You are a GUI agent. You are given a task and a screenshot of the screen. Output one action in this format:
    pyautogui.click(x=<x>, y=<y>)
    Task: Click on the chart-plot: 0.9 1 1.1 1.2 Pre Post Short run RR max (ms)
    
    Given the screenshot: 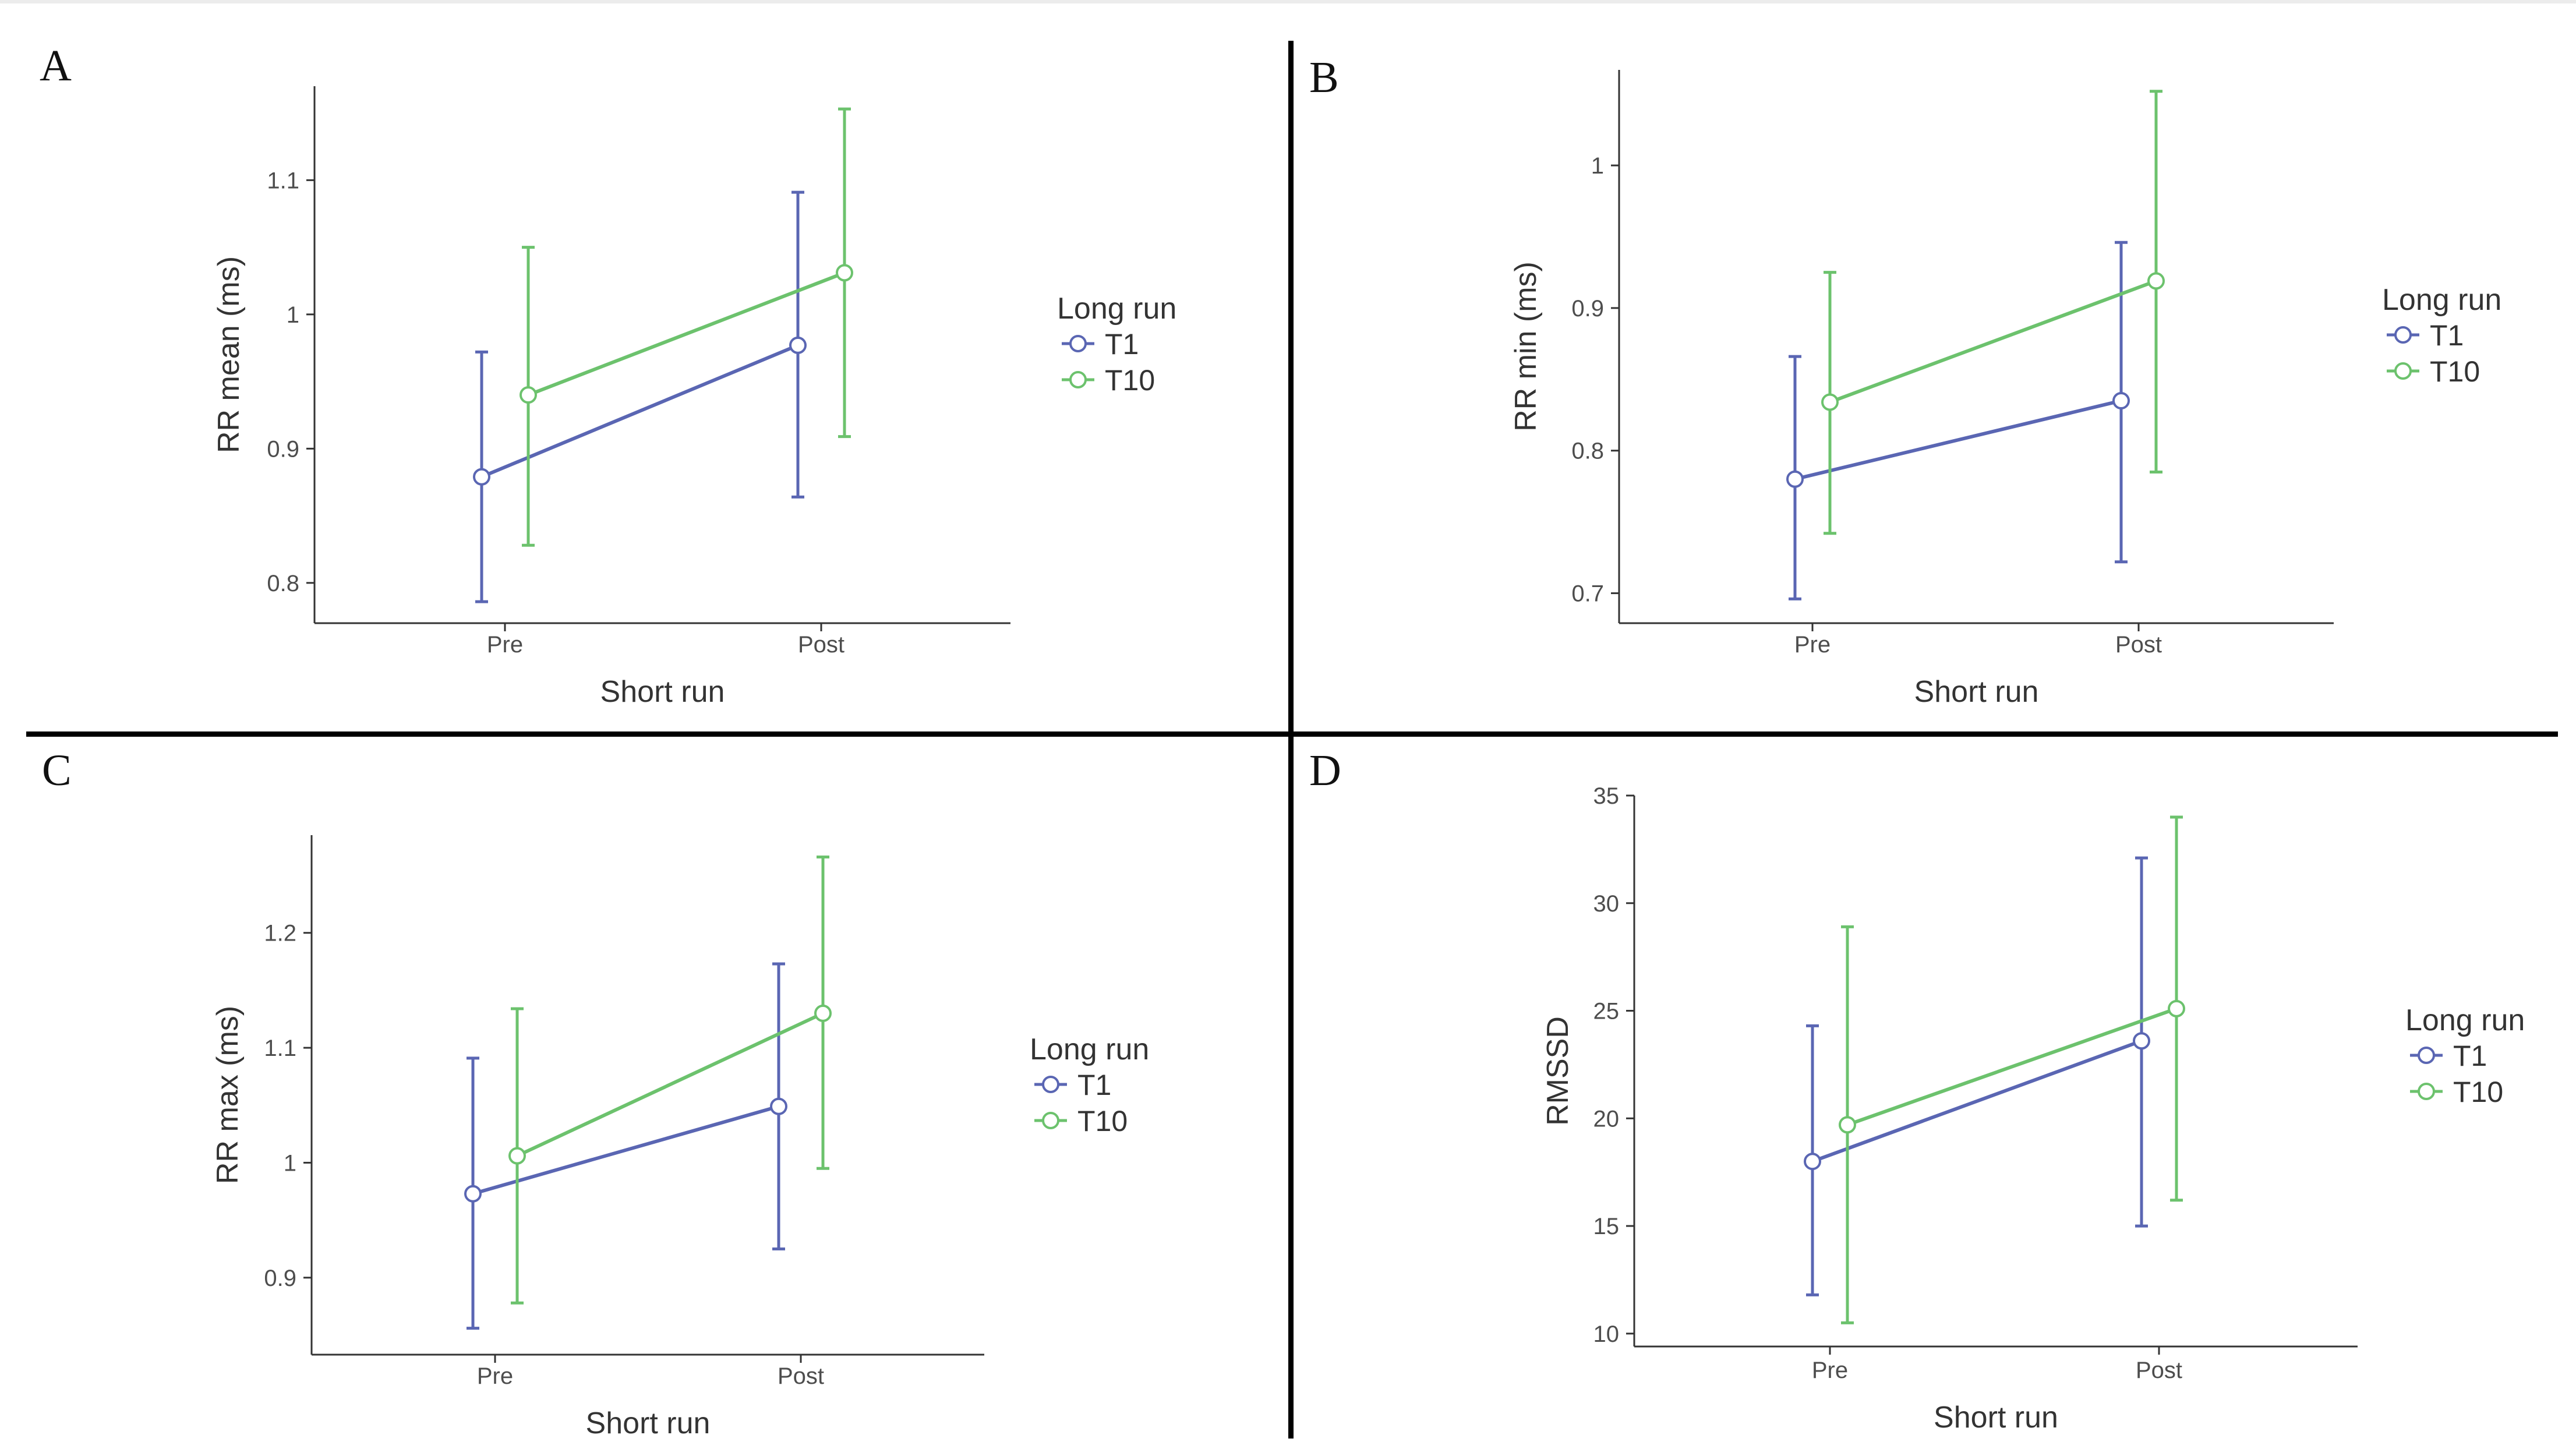 What is the action you would take?
    pyautogui.click(x=597, y=1138)
    